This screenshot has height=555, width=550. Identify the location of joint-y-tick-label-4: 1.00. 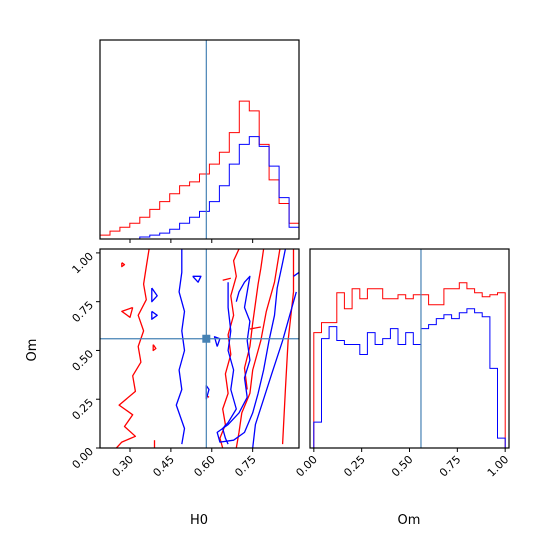
(83, 263).